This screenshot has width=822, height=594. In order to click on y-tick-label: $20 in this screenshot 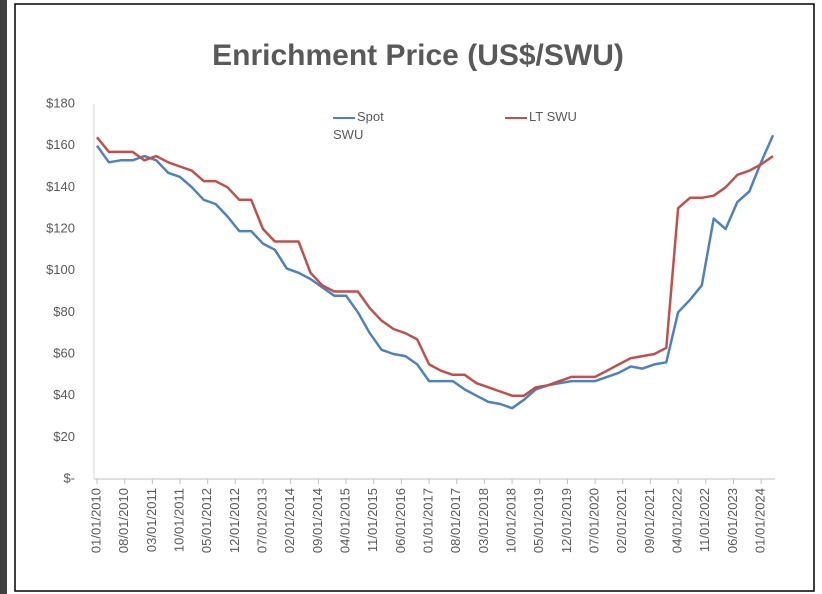, I will do `click(64, 436)`.